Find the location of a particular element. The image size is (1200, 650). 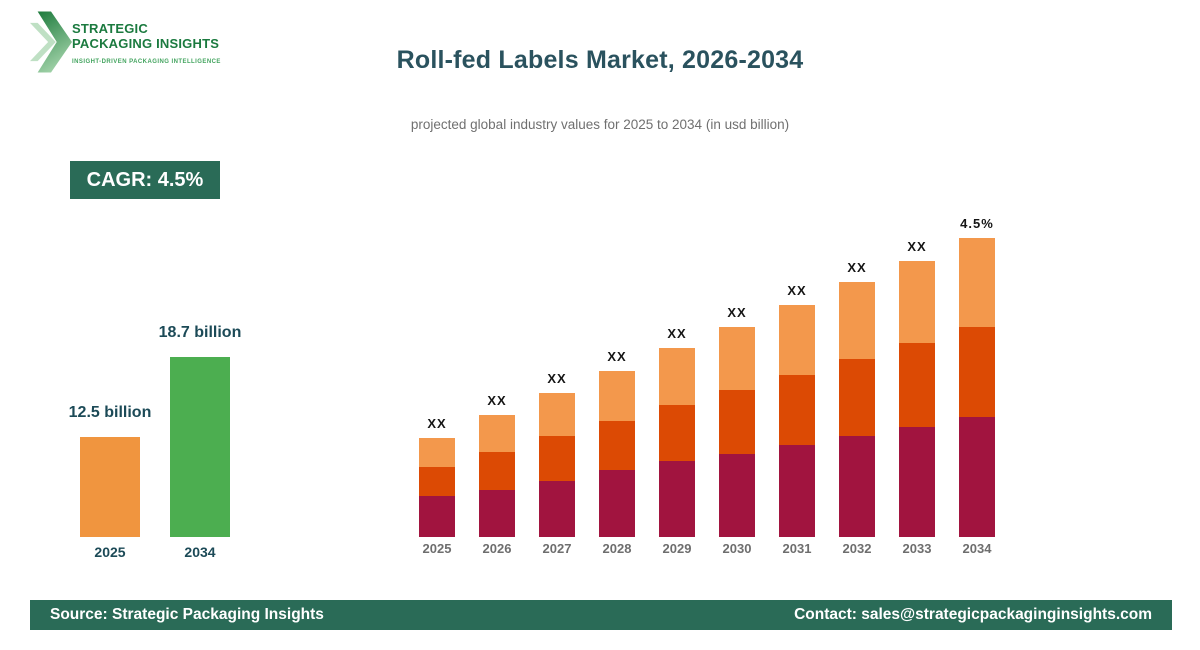

stacked-bar-group: XX 2028 is located at coordinates (617, 452).